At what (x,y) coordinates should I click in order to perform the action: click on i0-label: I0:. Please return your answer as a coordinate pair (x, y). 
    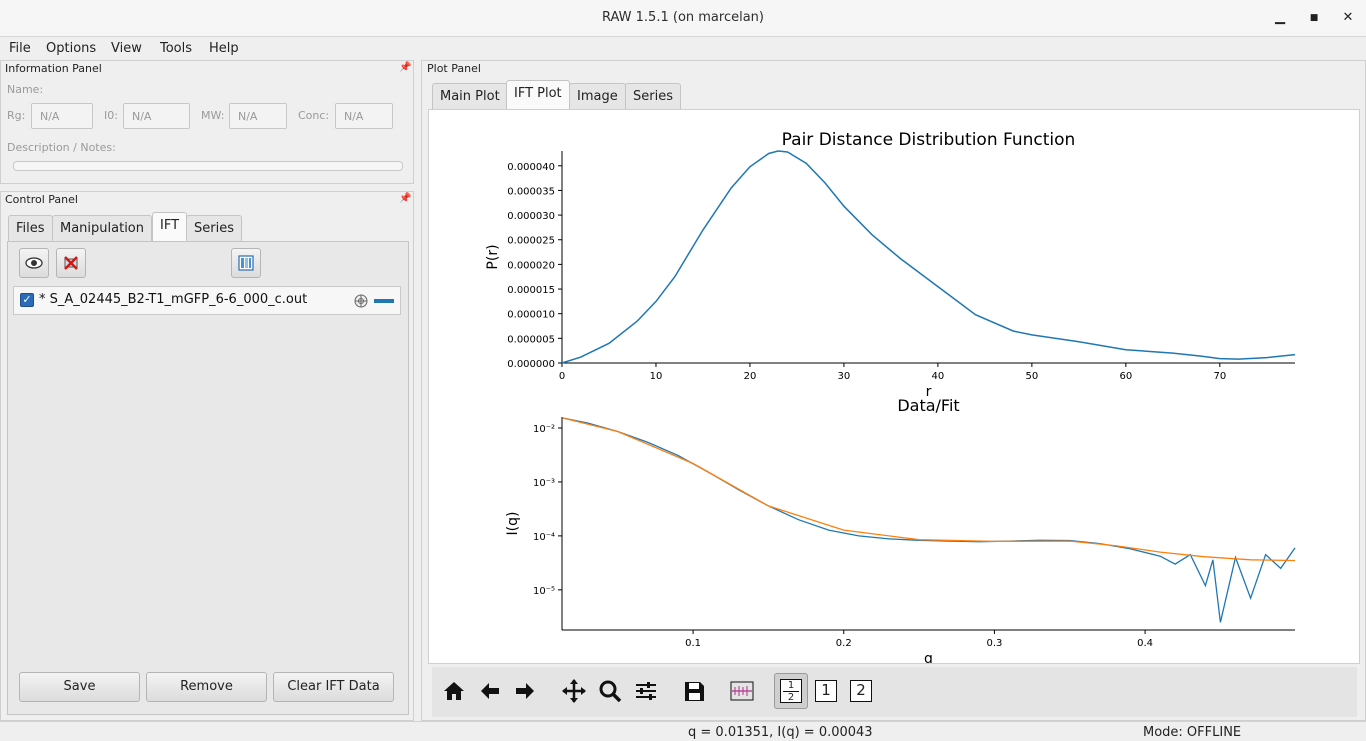
    Looking at the image, I should click on (111, 115).